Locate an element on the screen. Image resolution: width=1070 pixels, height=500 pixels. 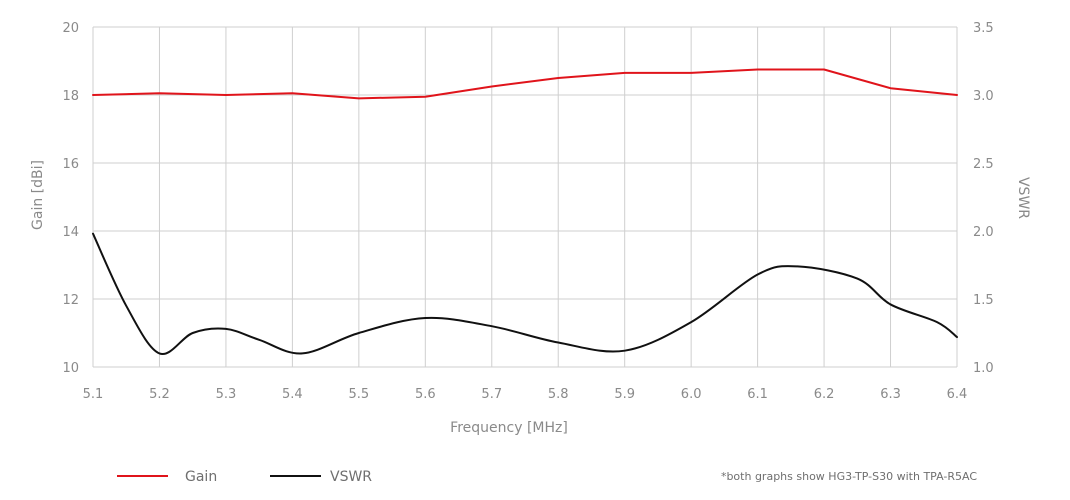
y2-axis-title: VSWR is located at coordinates (1023, 198).